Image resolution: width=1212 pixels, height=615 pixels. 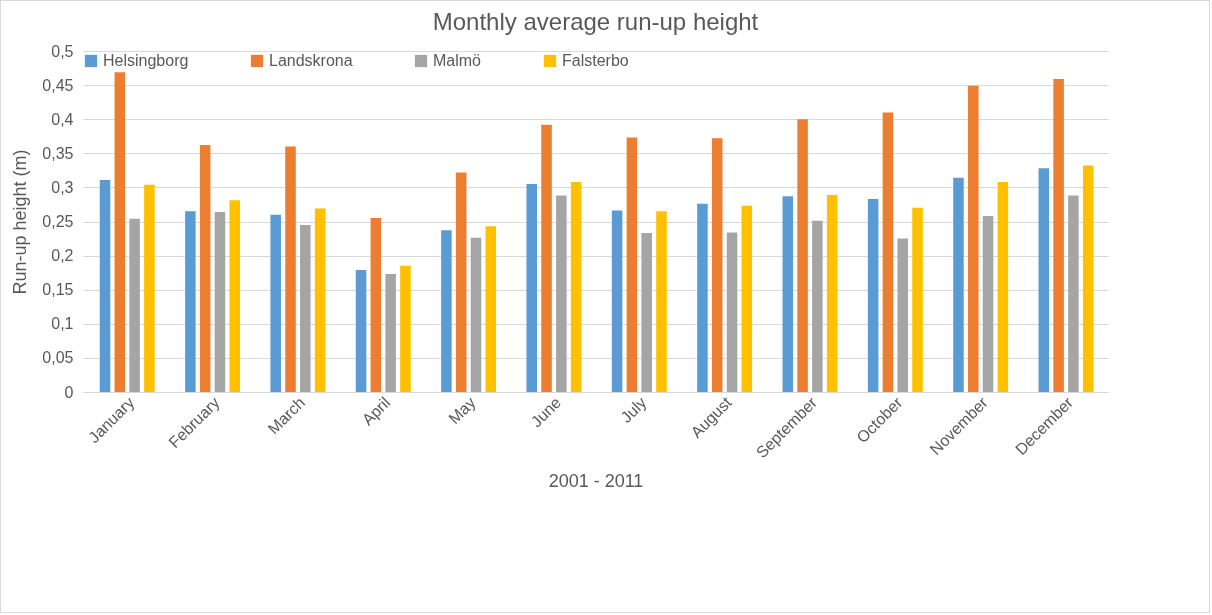 I want to click on x-tick-label: July, so click(x=633, y=409).